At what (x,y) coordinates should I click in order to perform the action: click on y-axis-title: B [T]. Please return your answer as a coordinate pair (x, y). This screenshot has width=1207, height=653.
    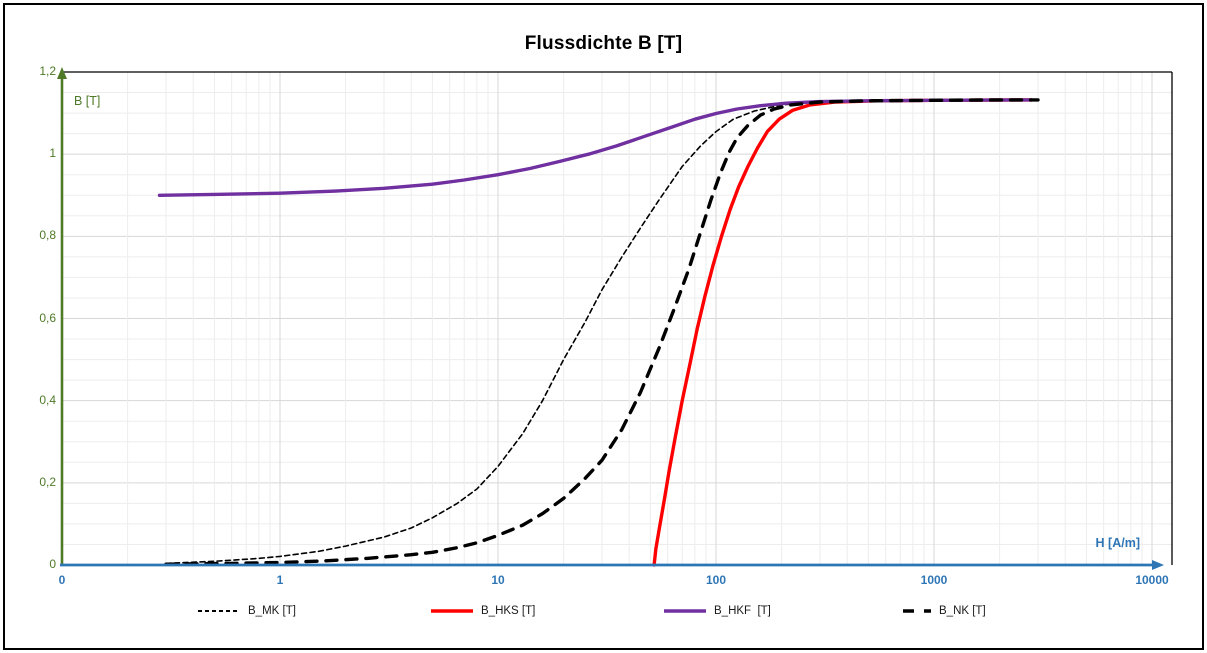
    Looking at the image, I should click on (87, 101).